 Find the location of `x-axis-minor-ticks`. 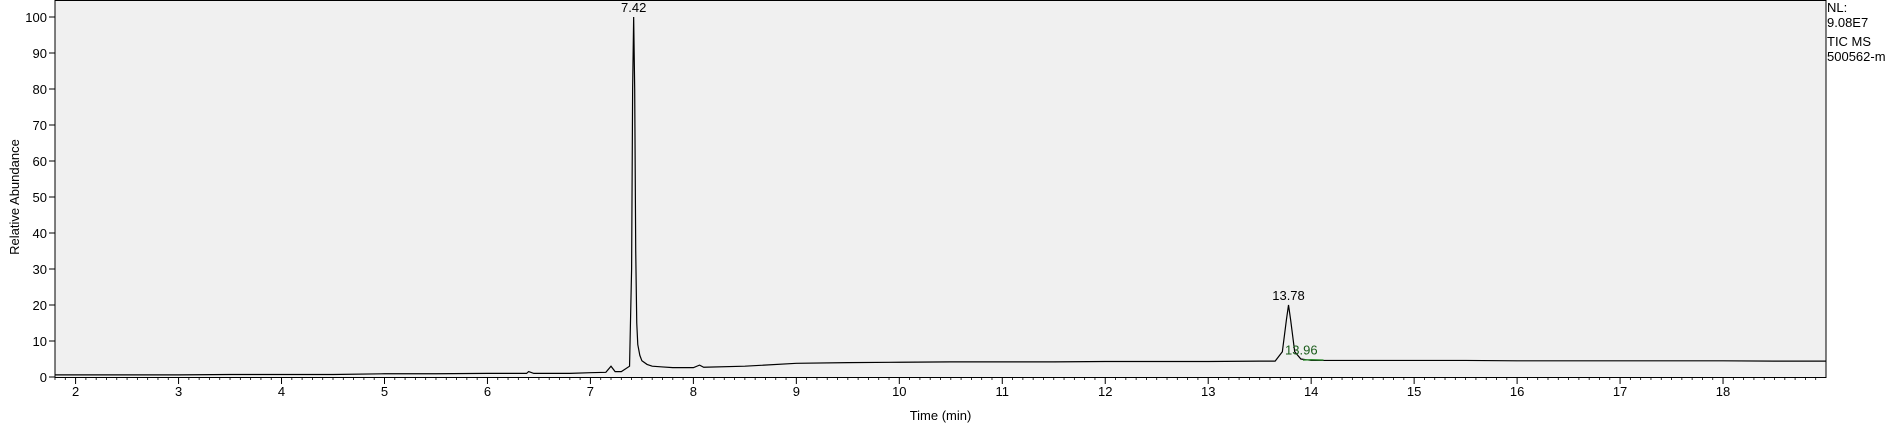

x-axis-minor-ticks is located at coordinates (935, 378).